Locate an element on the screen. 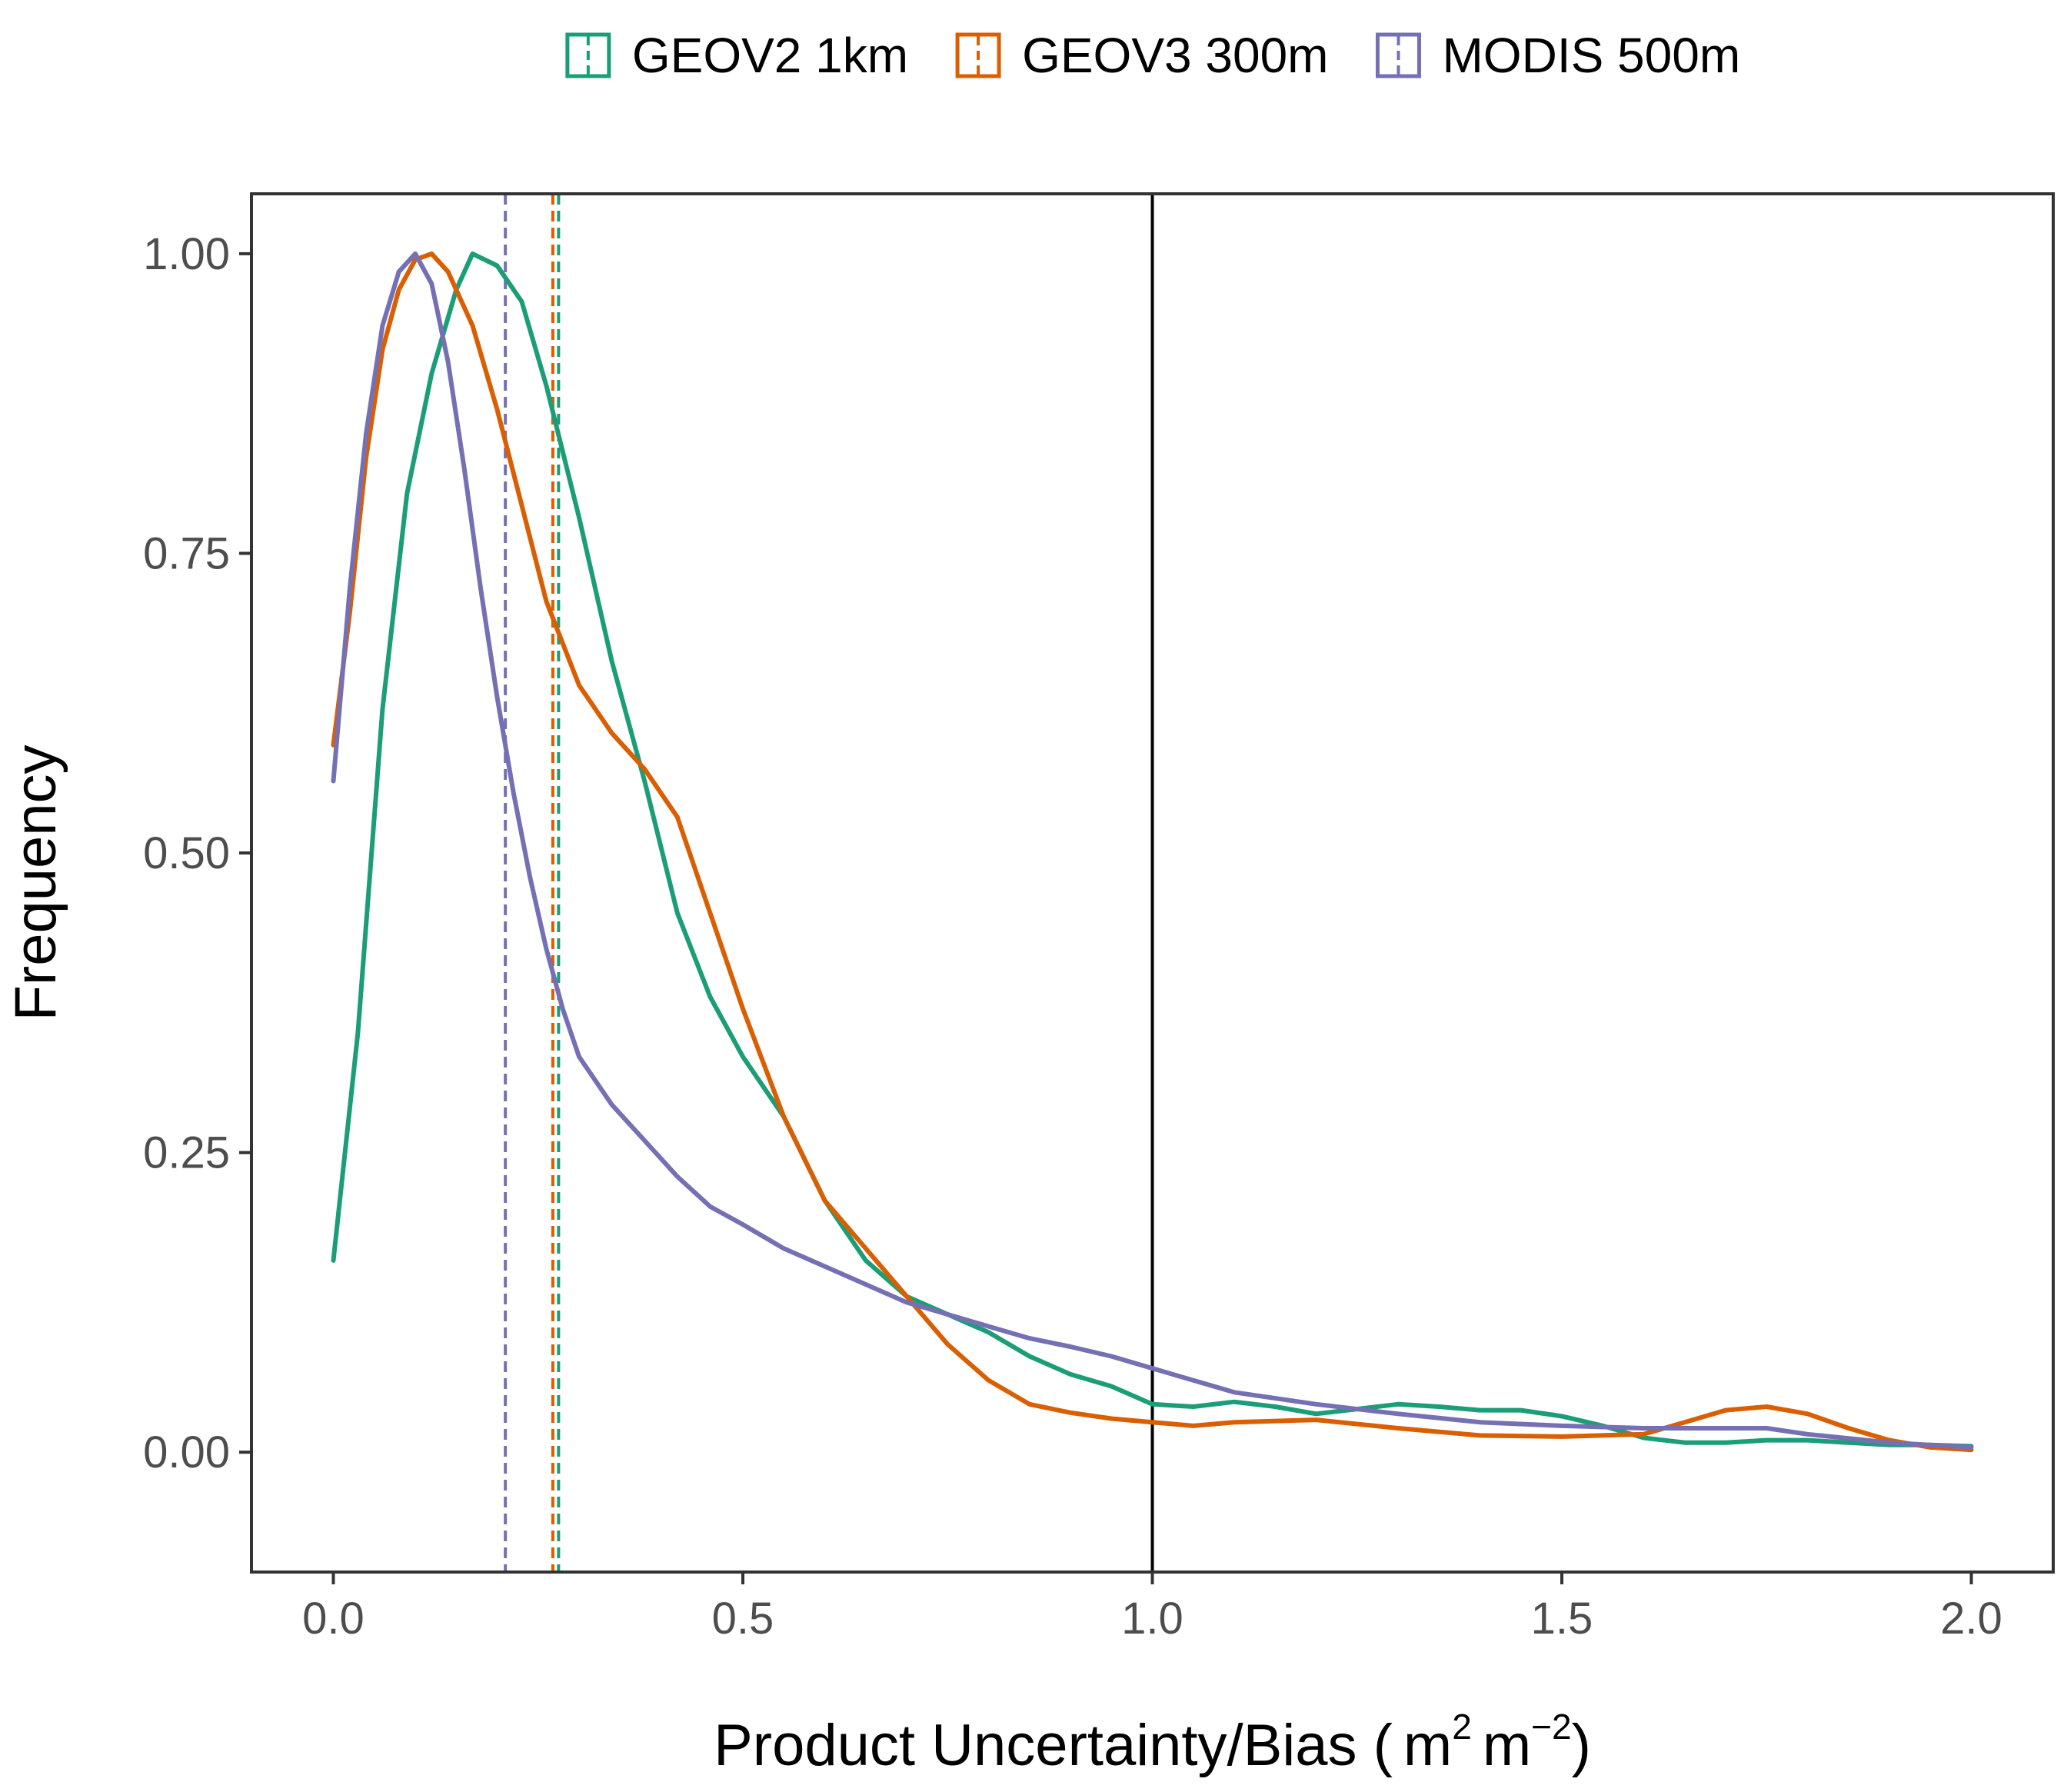 The width and height of the screenshot is (2064, 1792). x-axis-unit-exp-2: −2 is located at coordinates (1551, 1727).